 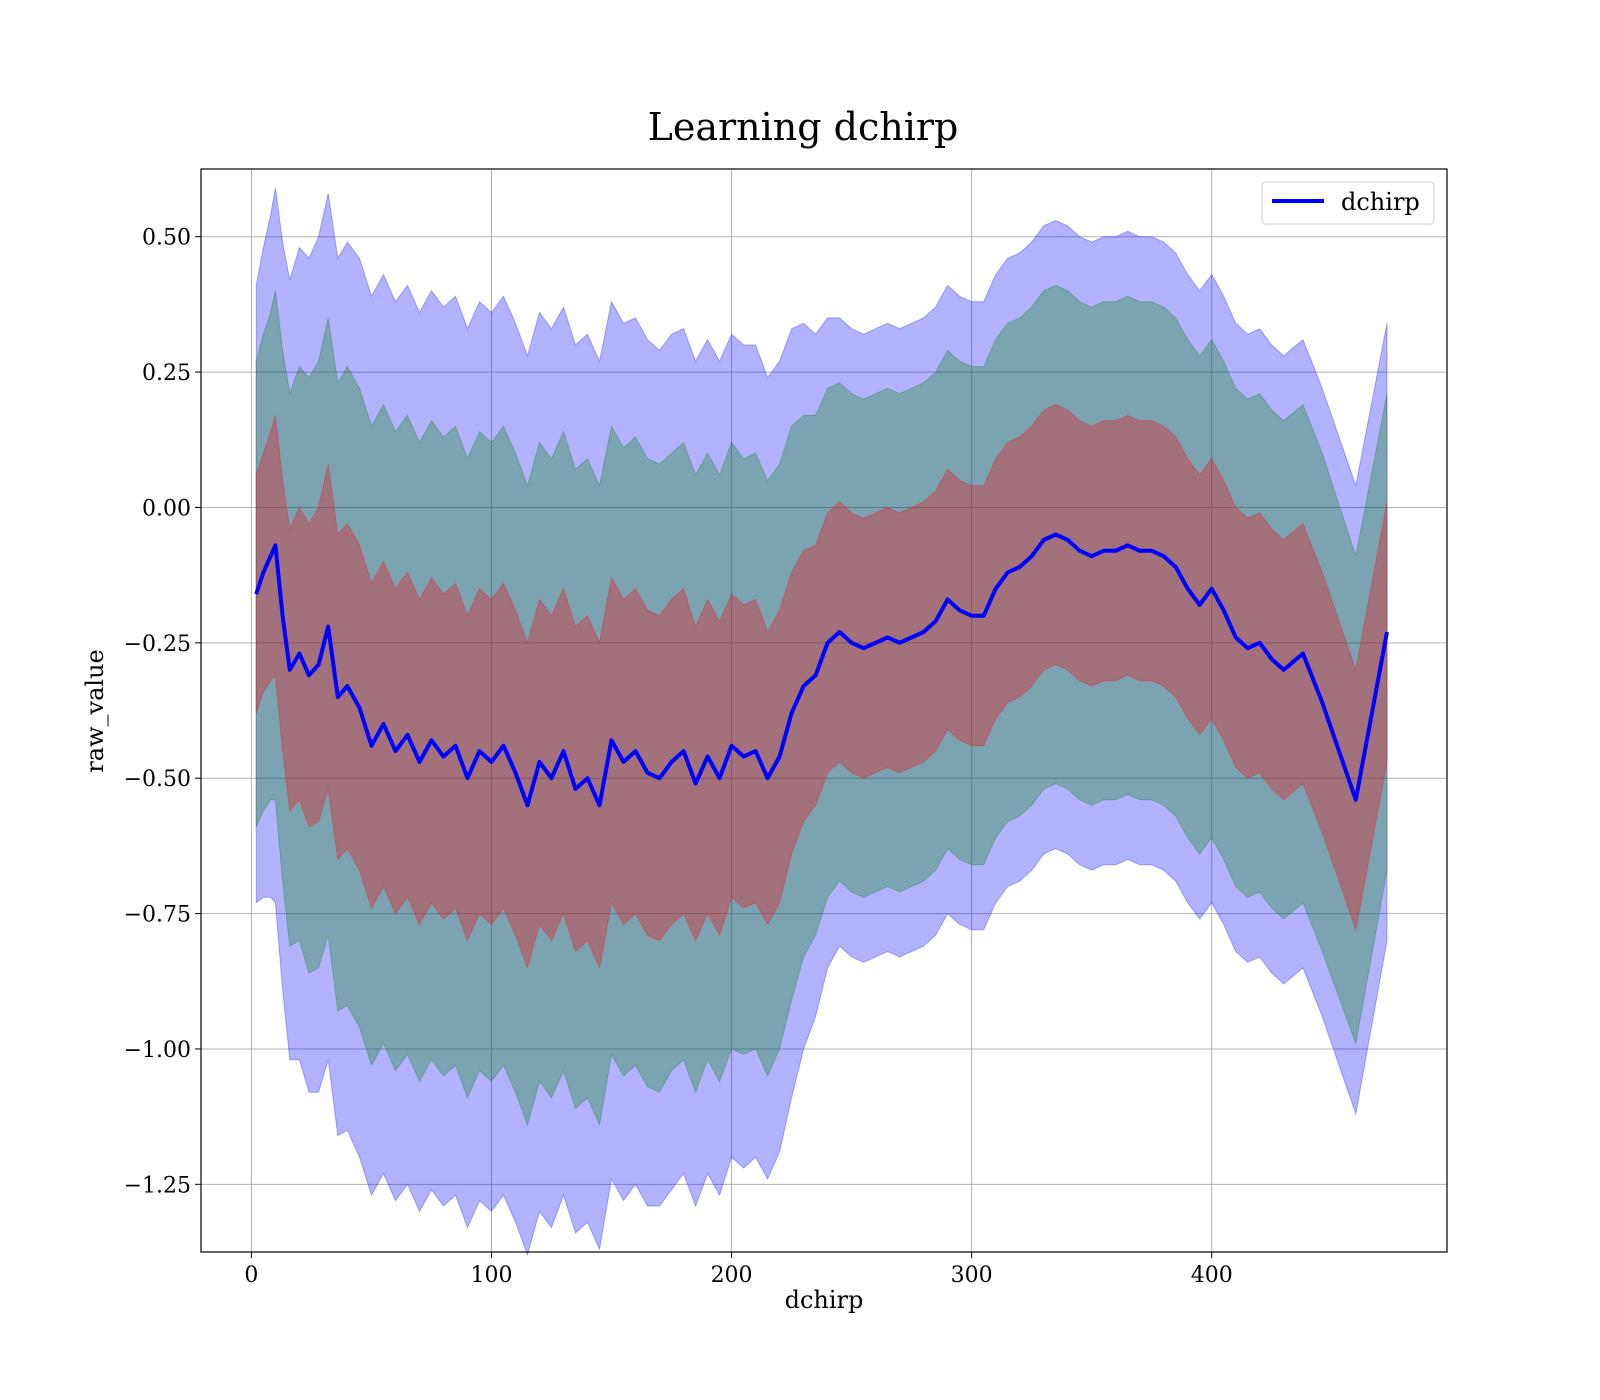 I want to click on legend: dchirp, so click(x=1348, y=203).